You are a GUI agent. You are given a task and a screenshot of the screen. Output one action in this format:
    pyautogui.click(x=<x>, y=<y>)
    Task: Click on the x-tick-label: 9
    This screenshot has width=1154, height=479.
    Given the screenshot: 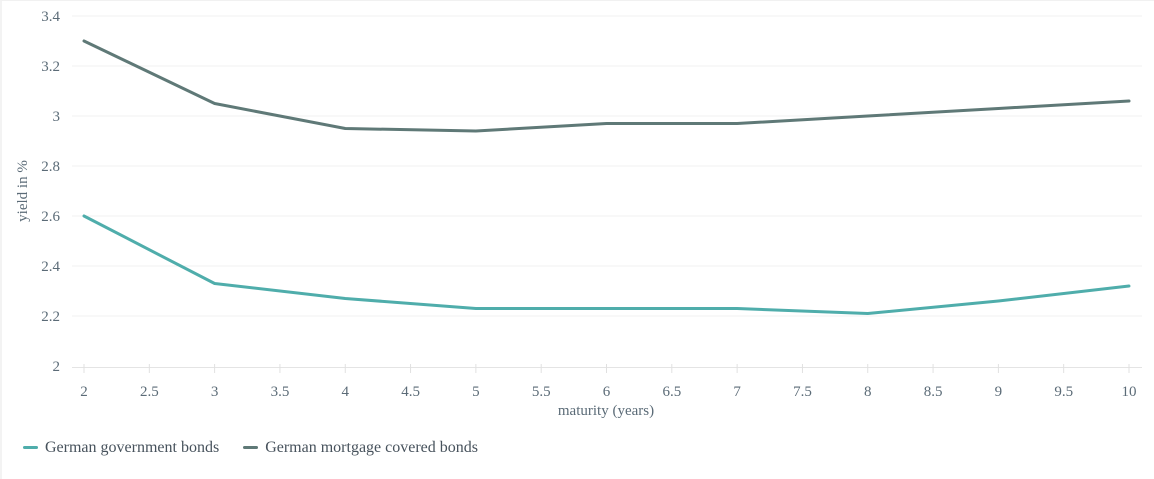 What is the action you would take?
    pyautogui.click(x=999, y=392)
    